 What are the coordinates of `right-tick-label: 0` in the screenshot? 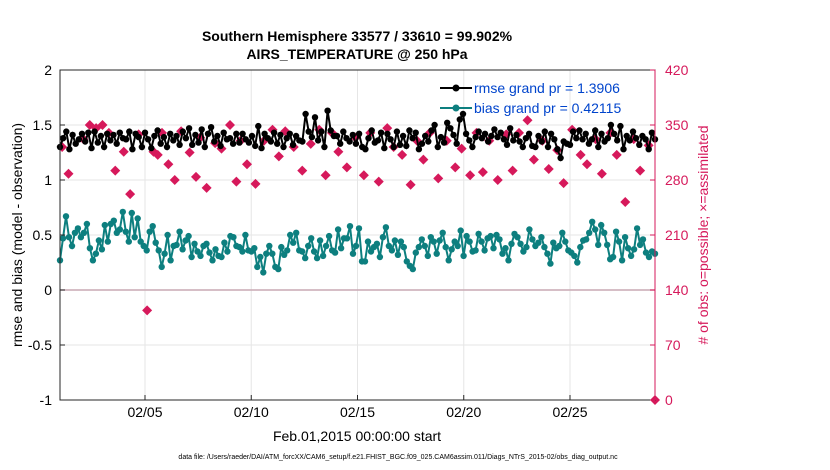 It's located at (669, 400).